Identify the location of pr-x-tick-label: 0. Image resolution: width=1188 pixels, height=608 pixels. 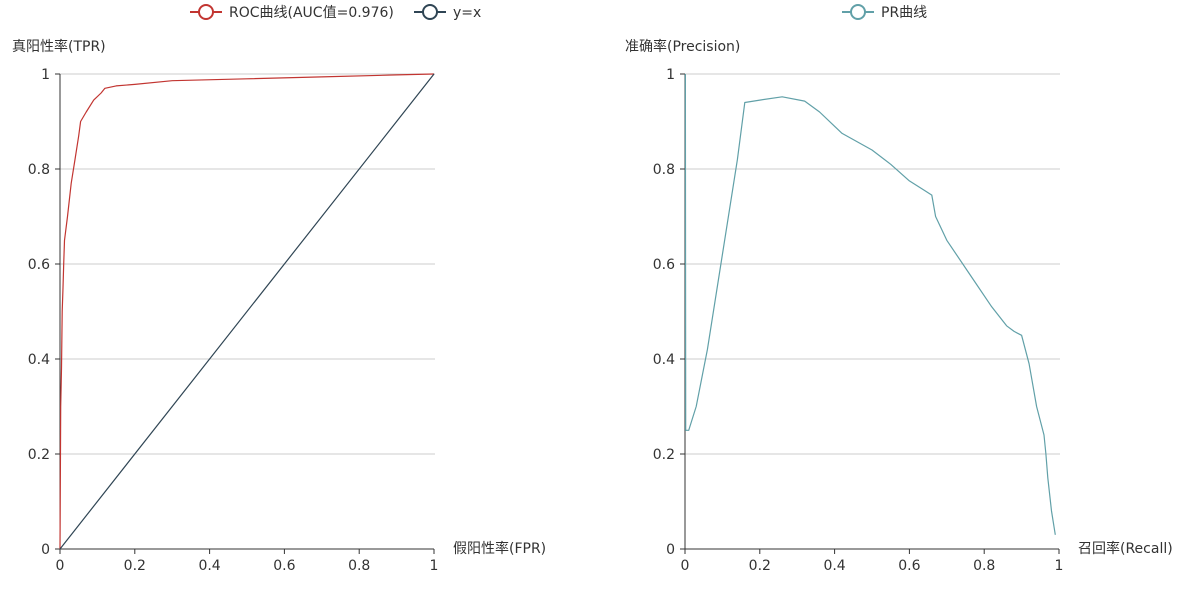
(685, 566).